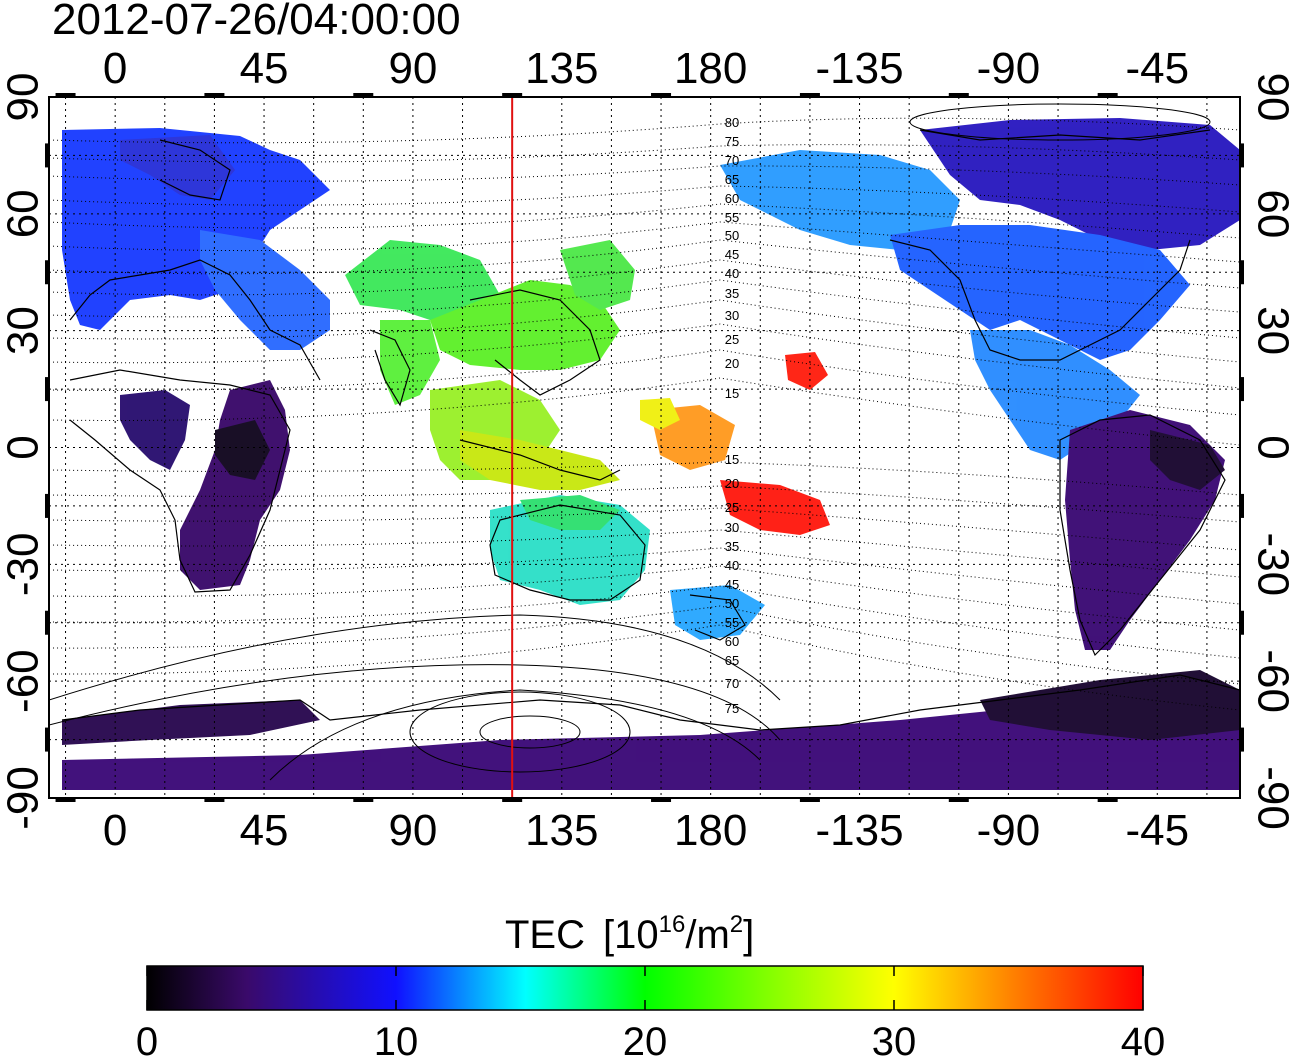 This screenshot has width=1292, height=1057. I want to click on lon-tick-label-top: 180, so click(710, 68).